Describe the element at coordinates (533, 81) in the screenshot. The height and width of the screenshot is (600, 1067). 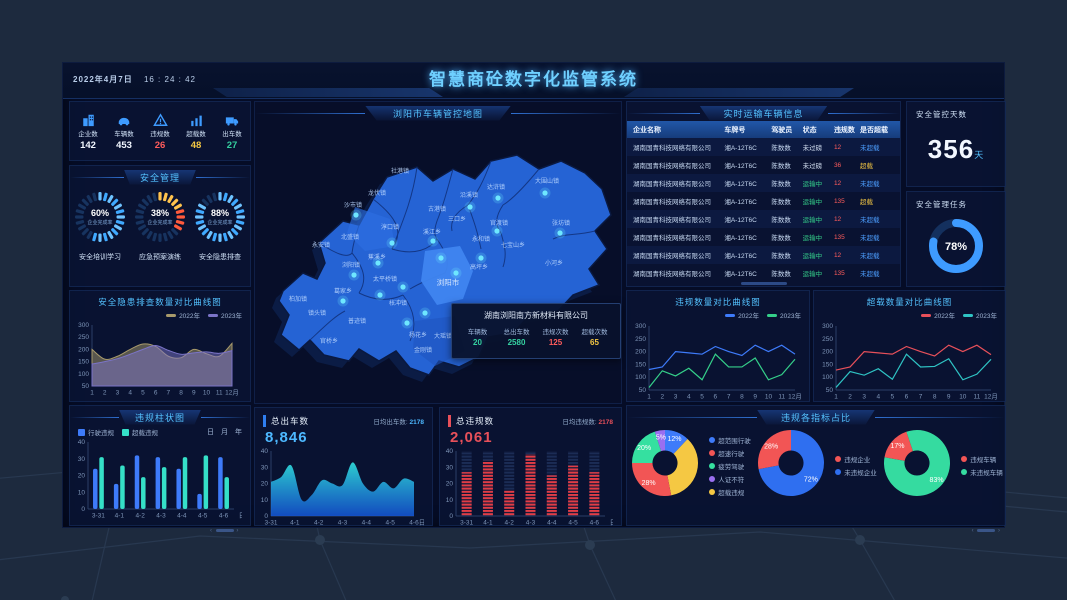
I see `header: 2022年4月7日 16 : 24 : 42 智慧商砼数字化监管系统` at that location.